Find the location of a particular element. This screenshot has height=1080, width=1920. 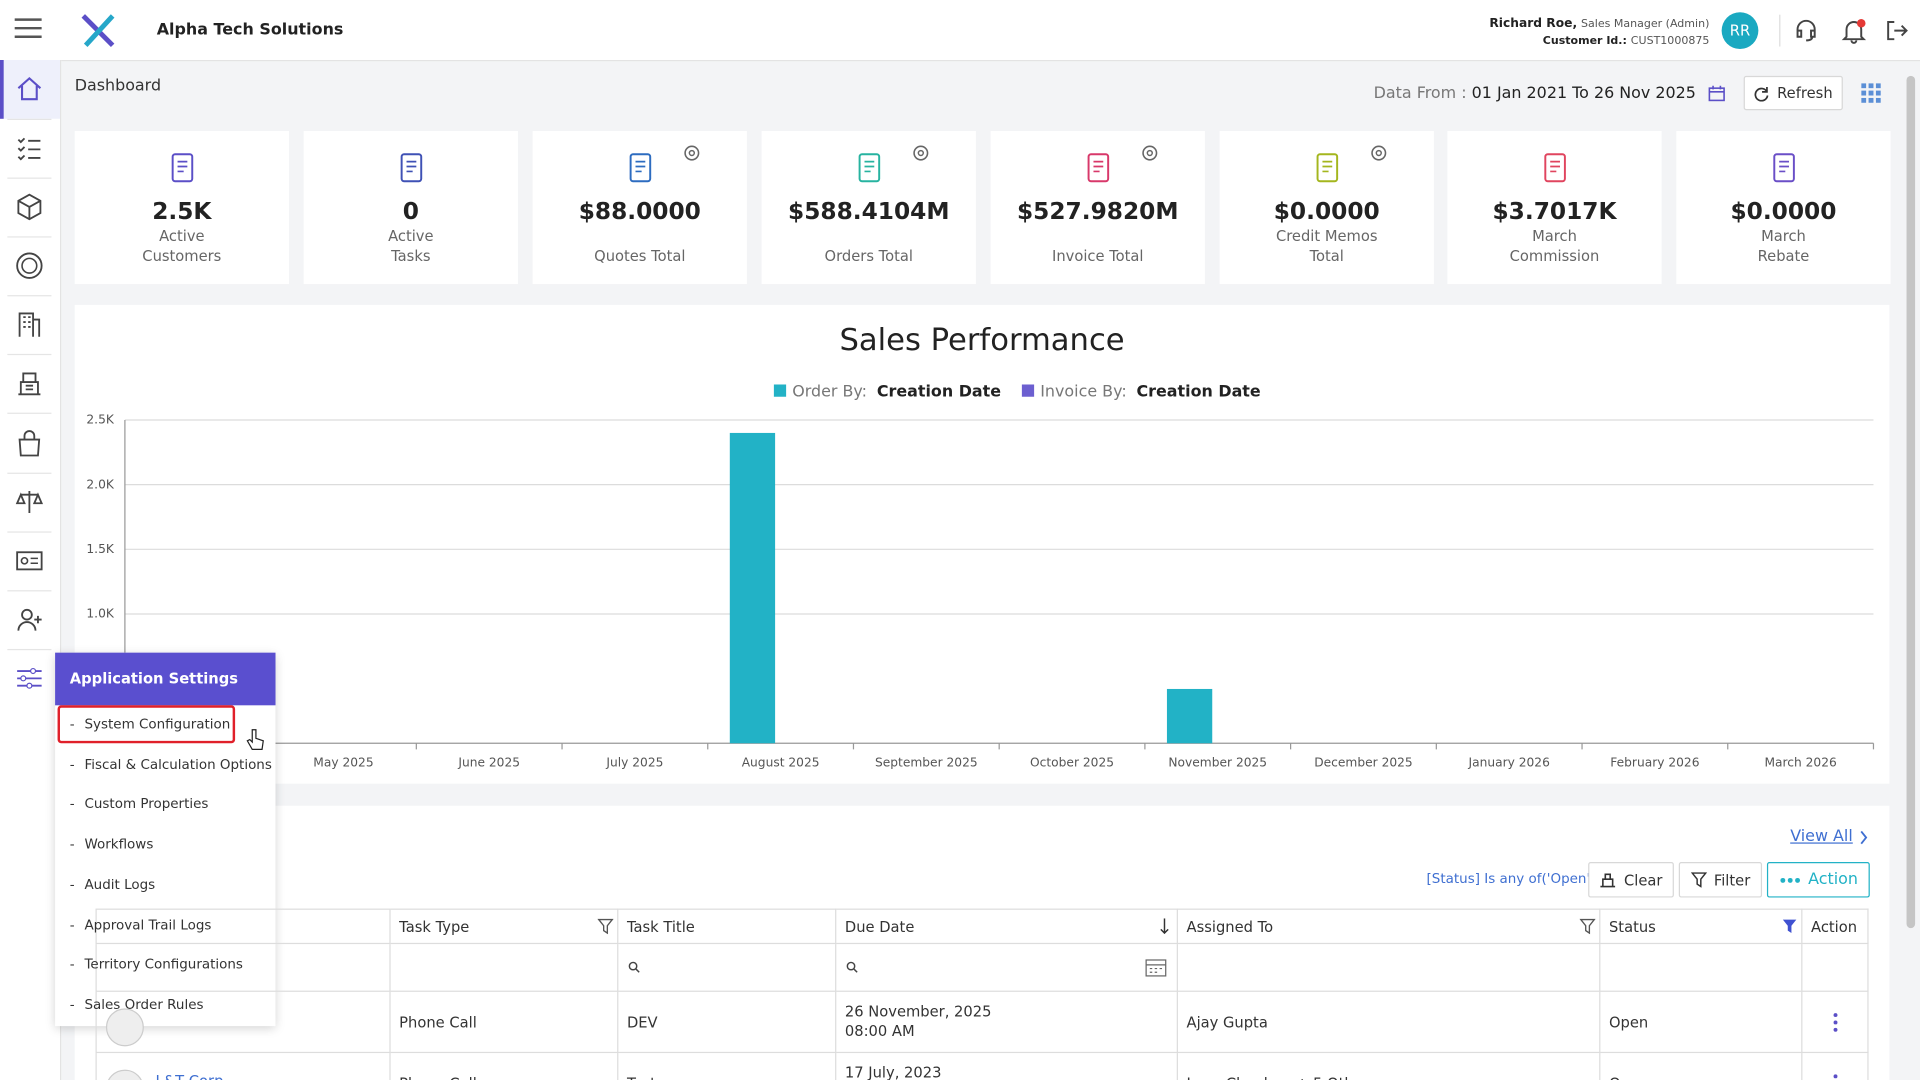

x-tick-label: November 2025 is located at coordinates (1217, 763).